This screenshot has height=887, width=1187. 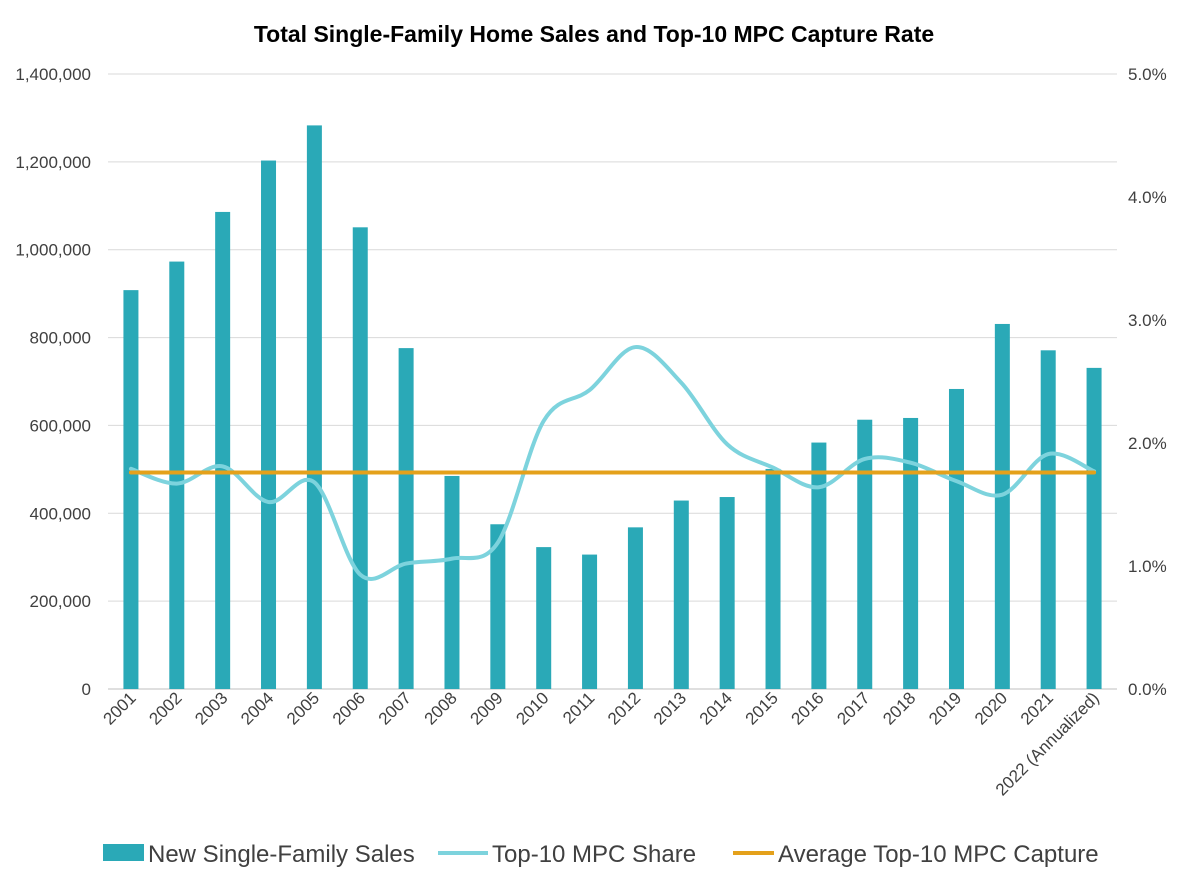 What do you see at coordinates (60, 338) in the screenshot?
I see `left-tick-label: 800,000` at bounding box center [60, 338].